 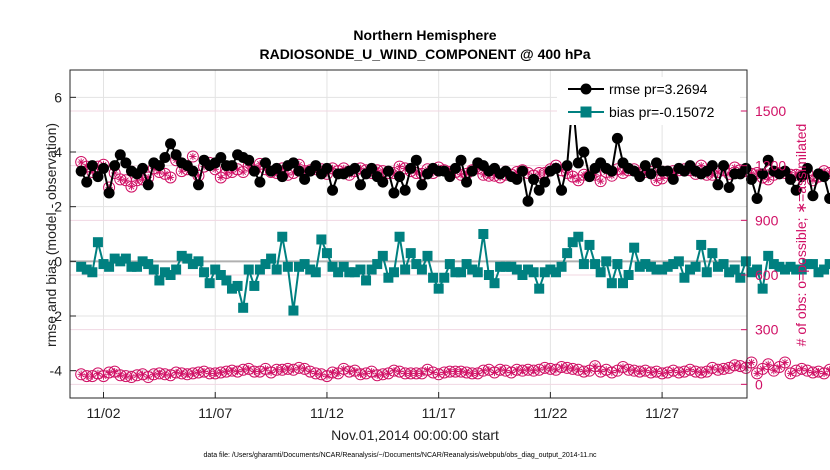 I want to click on y-axis-label-right: # of obs: o=possible; ∗=assimilated, so click(x=801, y=235).